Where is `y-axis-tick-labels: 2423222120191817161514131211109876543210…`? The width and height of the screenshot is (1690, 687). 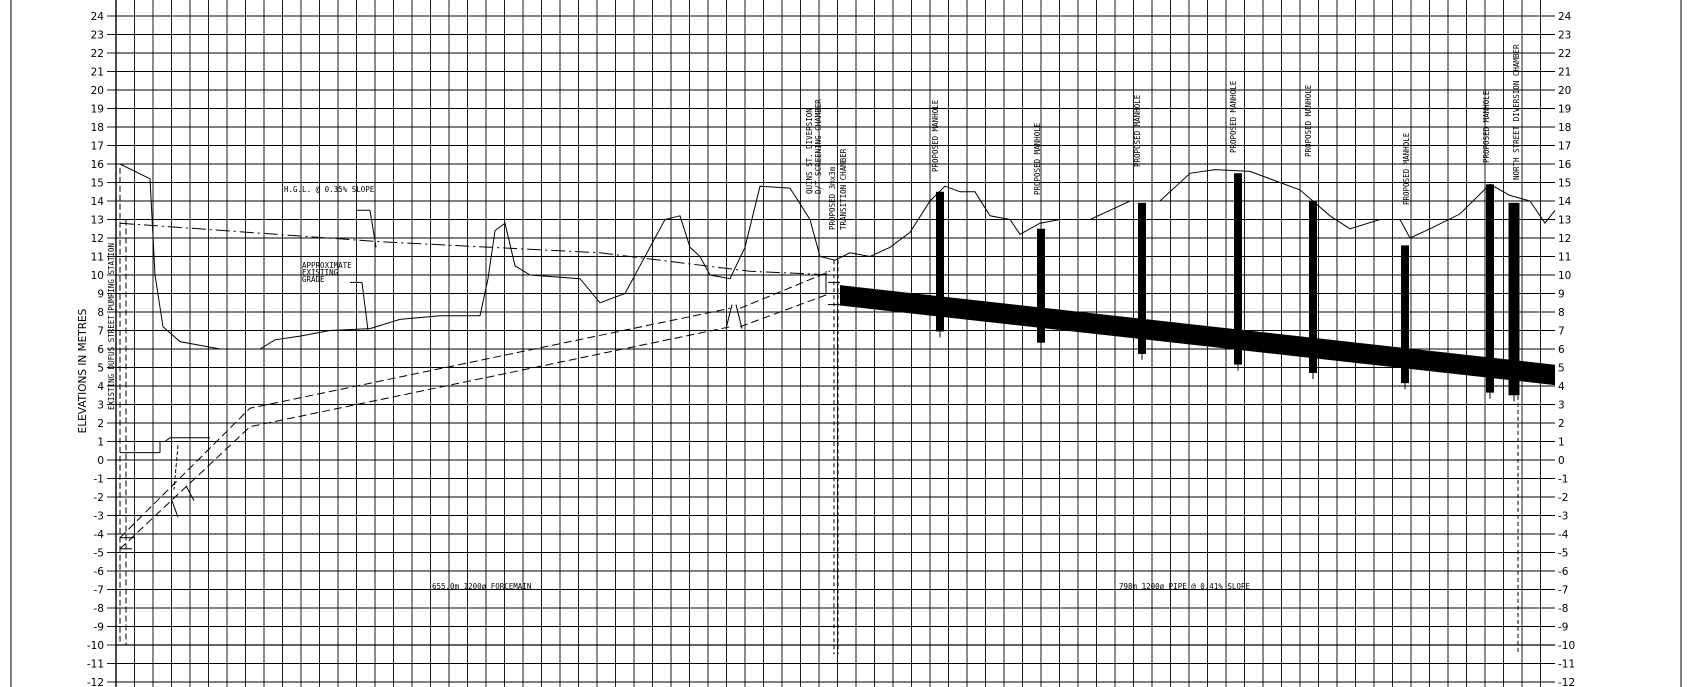 y-axis-tick-labels: 2423222120191817161514131211109876543210… is located at coordinates (101, 349).